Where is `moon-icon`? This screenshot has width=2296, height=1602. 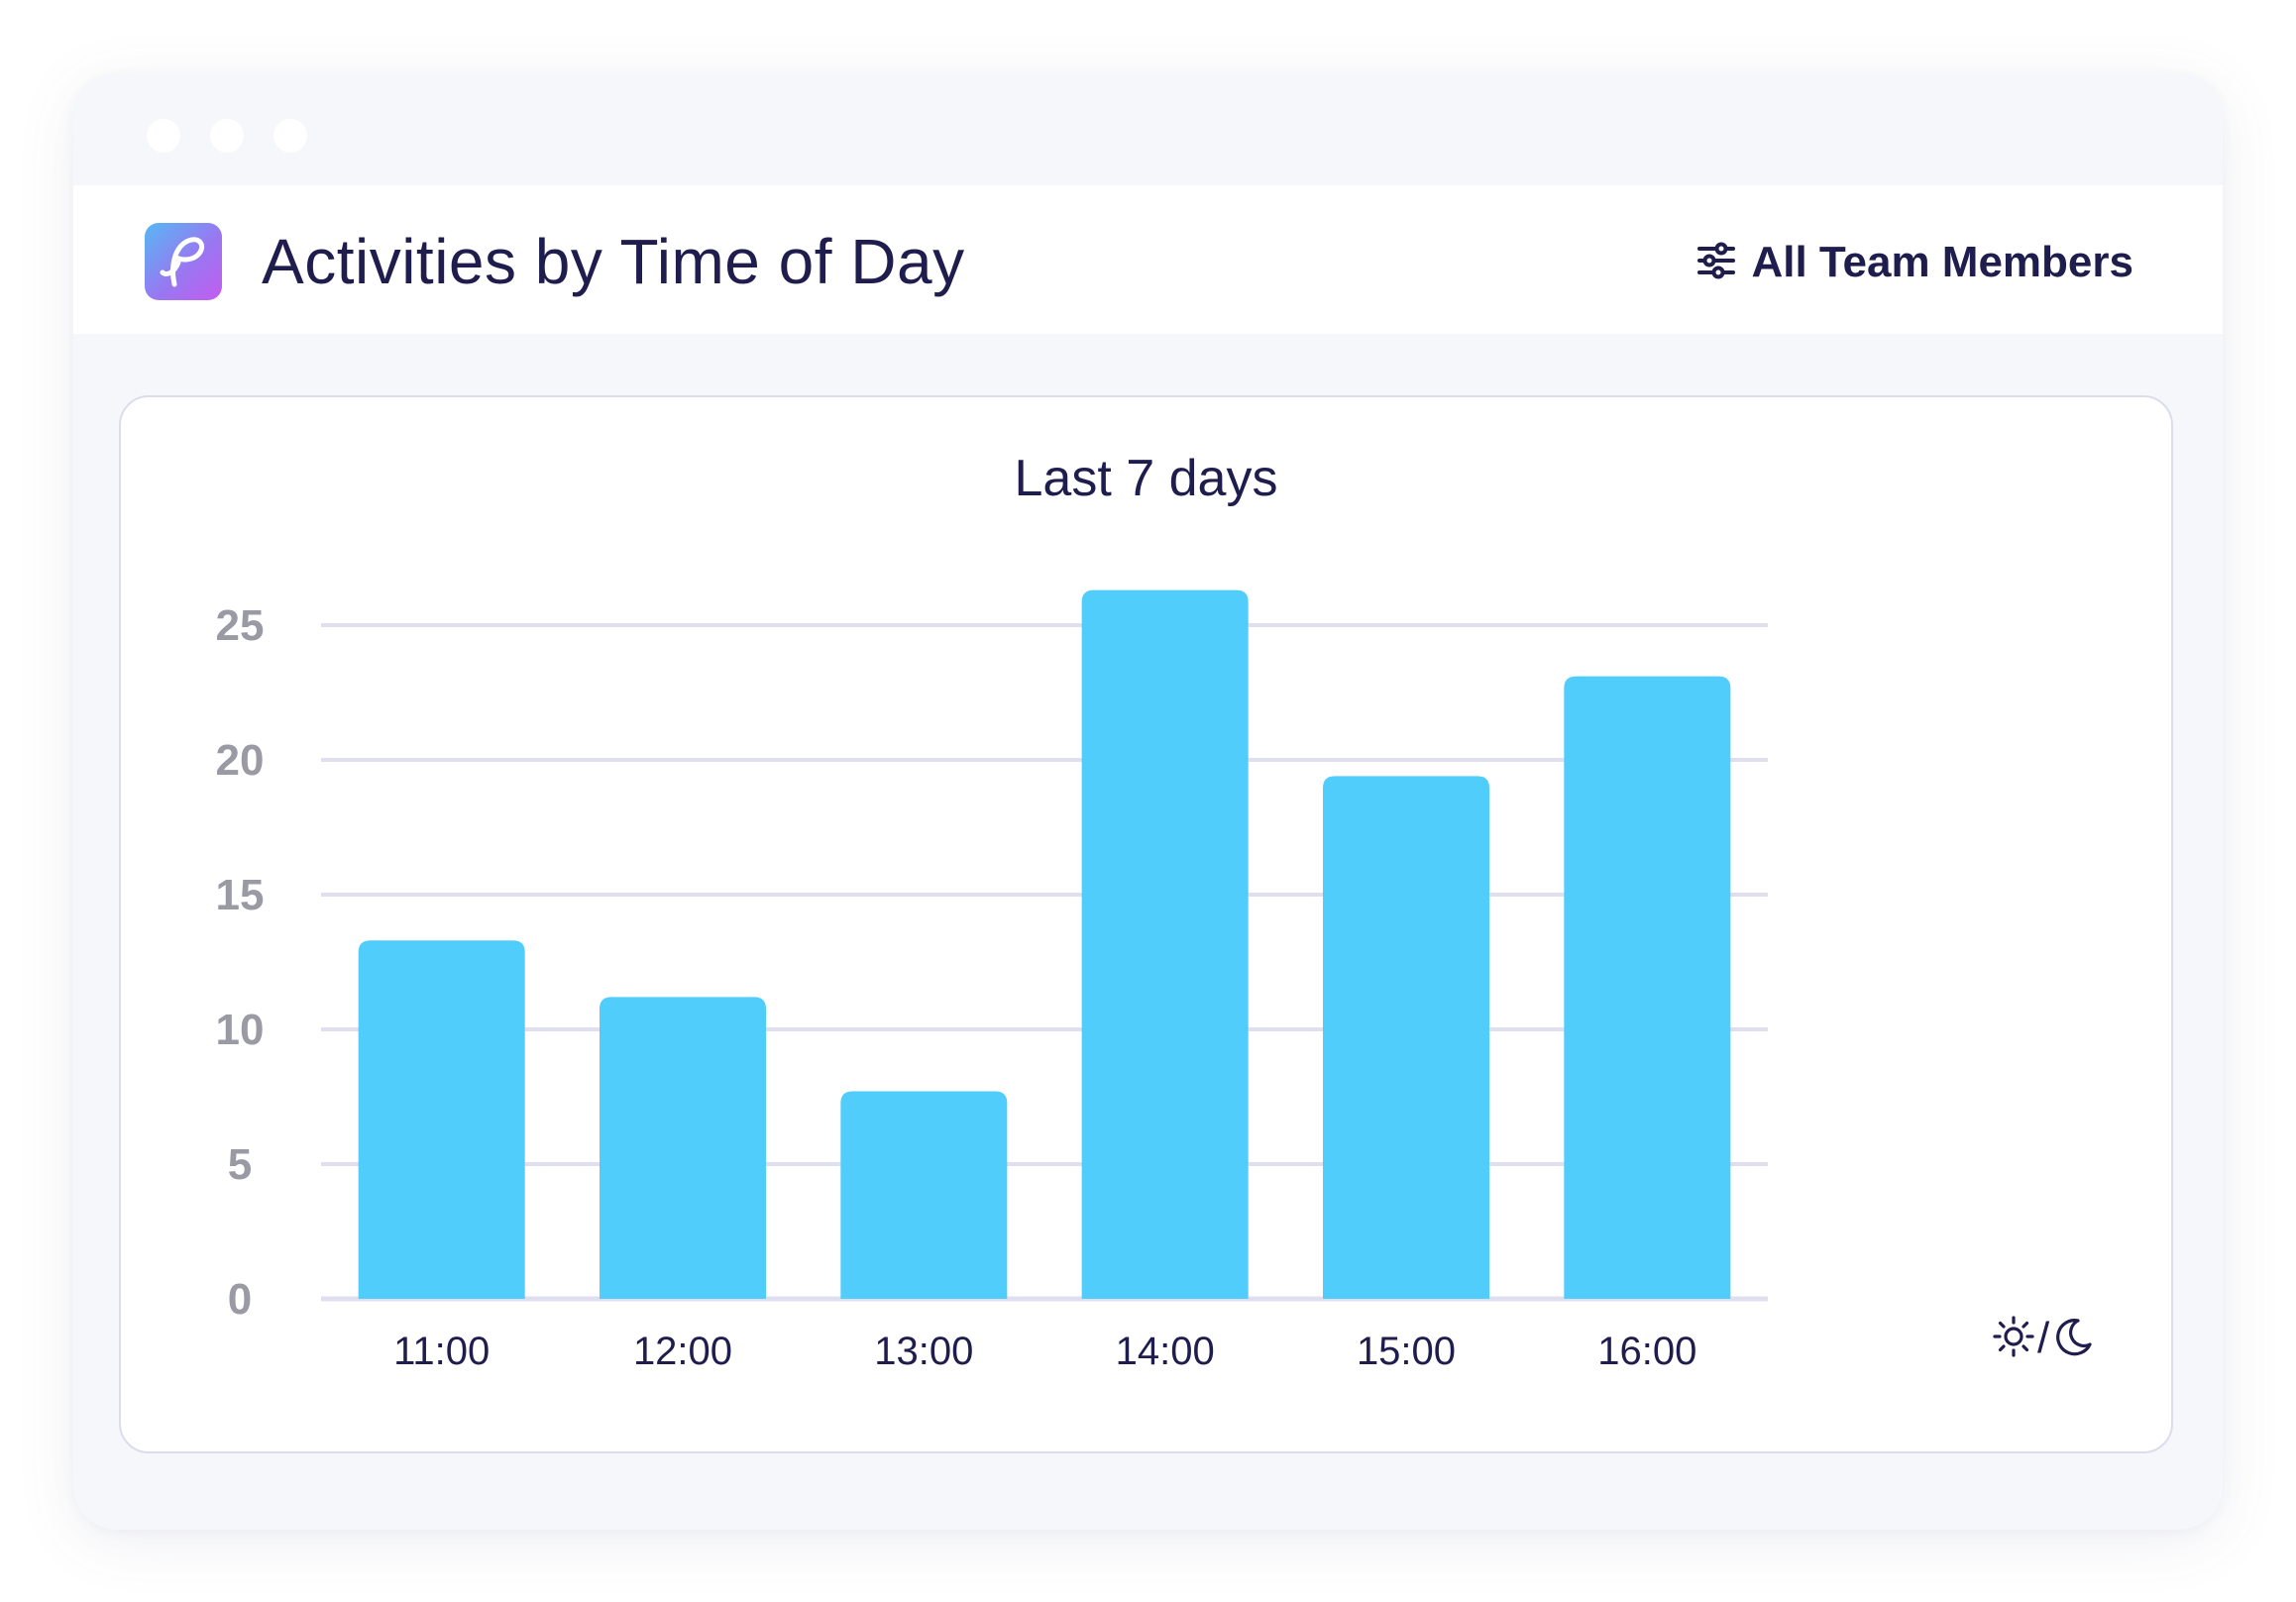 moon-icon is located at coordinates (2073, 1339).